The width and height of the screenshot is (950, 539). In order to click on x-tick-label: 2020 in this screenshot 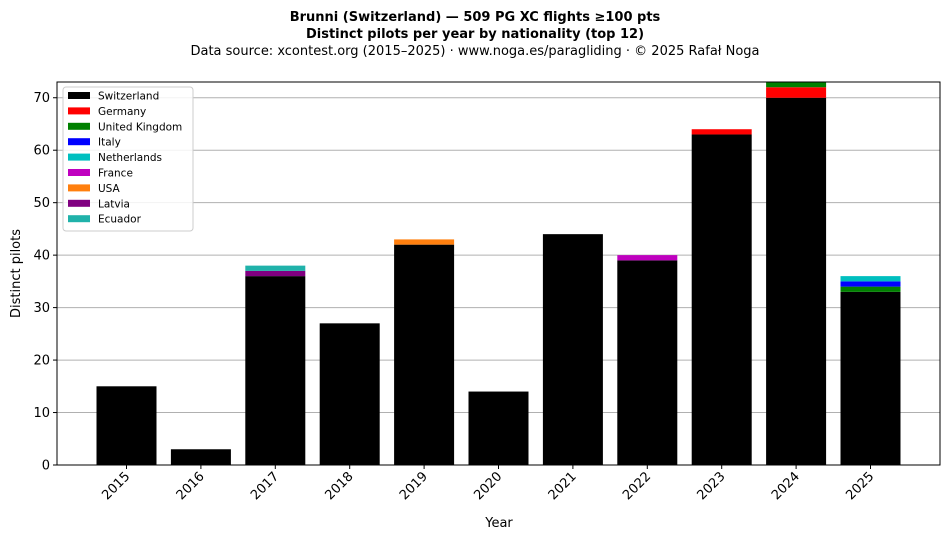, I will do `click(488, 486)`.